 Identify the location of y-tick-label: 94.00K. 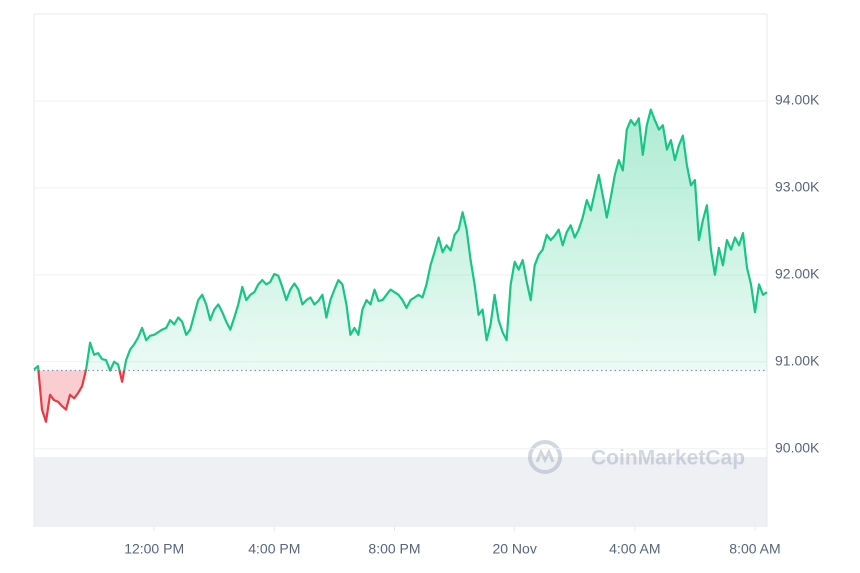
(797, 100).